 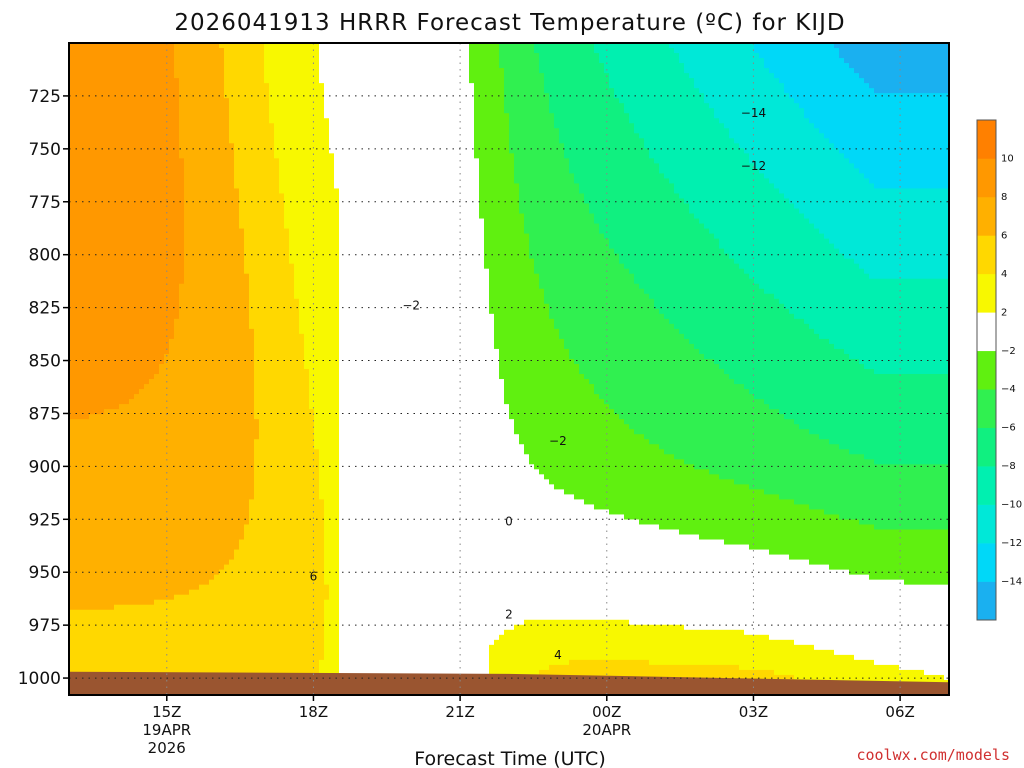 I want to click on y-tick-label: 1000, so click(x=39, y=679).